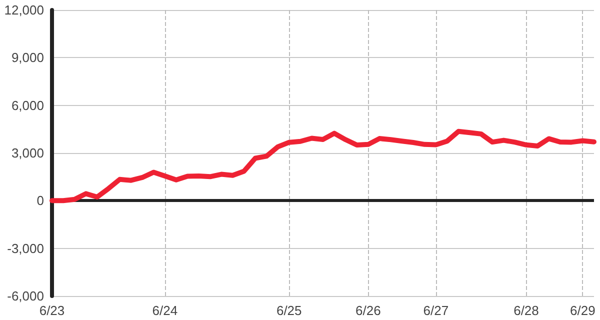 This screenshot has width=600, height=320. Describe the element at coordinates (436, 310) in the screenshot. I see `x-tick-label: 6/27` at that location.